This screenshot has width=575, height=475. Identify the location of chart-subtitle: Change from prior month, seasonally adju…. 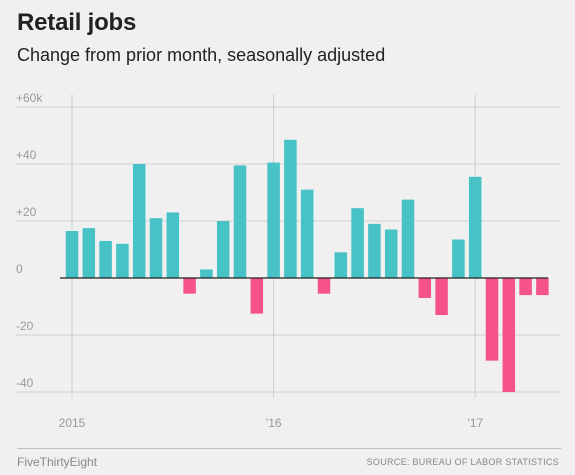
(201, 55).